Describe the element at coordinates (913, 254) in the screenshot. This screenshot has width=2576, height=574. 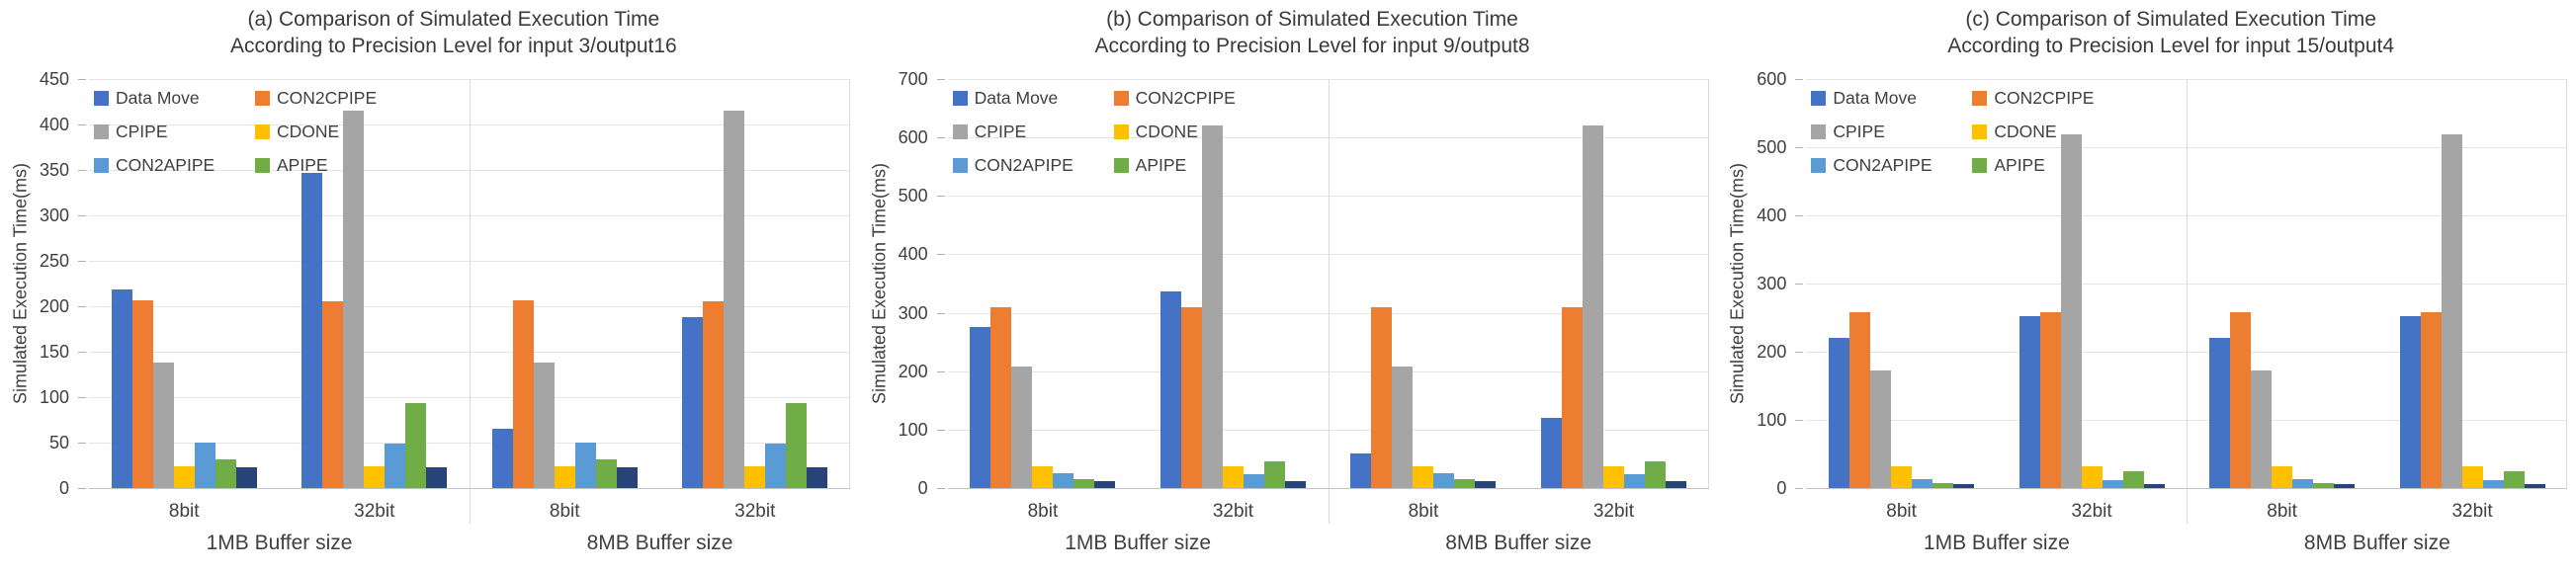
I see `y-tick-label: 400` at that location.